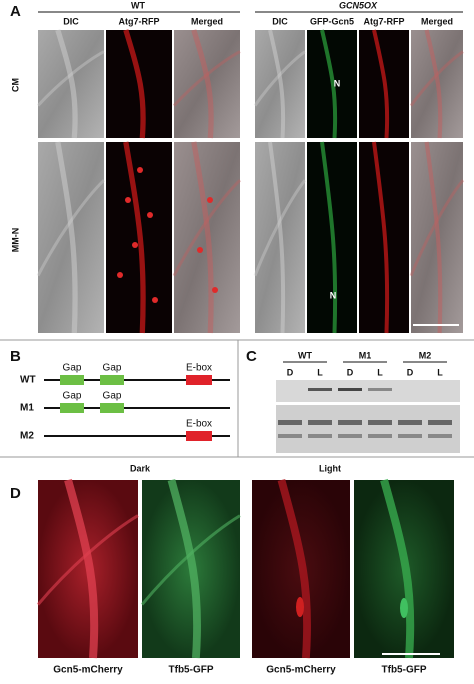 This screenshot has height=684, width=474. I want to click on panel-letter: A, so click(15, 11).